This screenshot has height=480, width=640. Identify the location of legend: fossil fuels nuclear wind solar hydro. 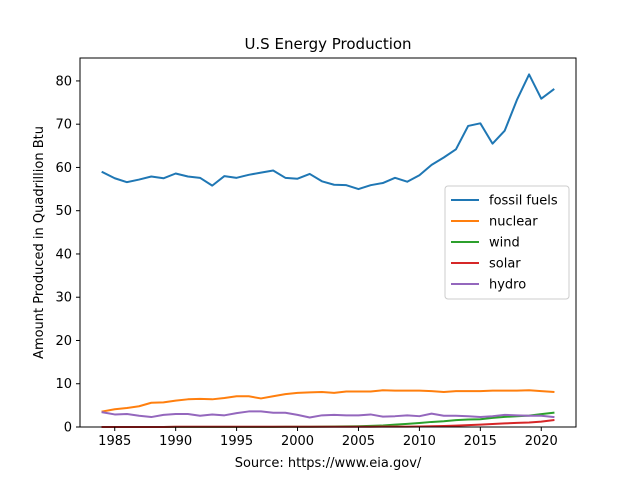
(507, 242).